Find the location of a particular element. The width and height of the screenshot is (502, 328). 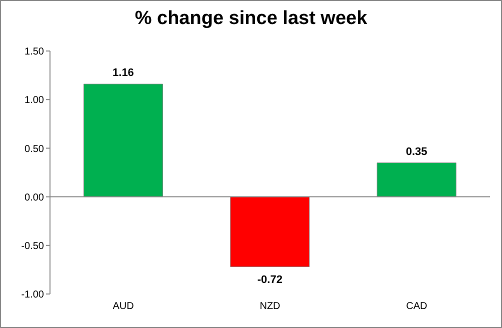

y-tick-label: 1.00 is located at coordinates (34, 100).